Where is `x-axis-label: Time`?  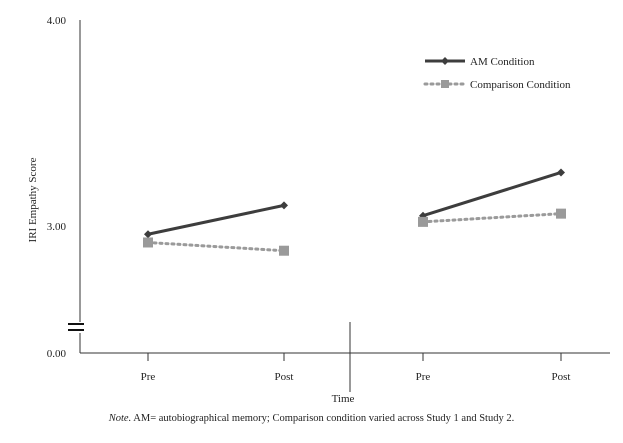 x-axis-label: Time is located at coordinates (343, 399).